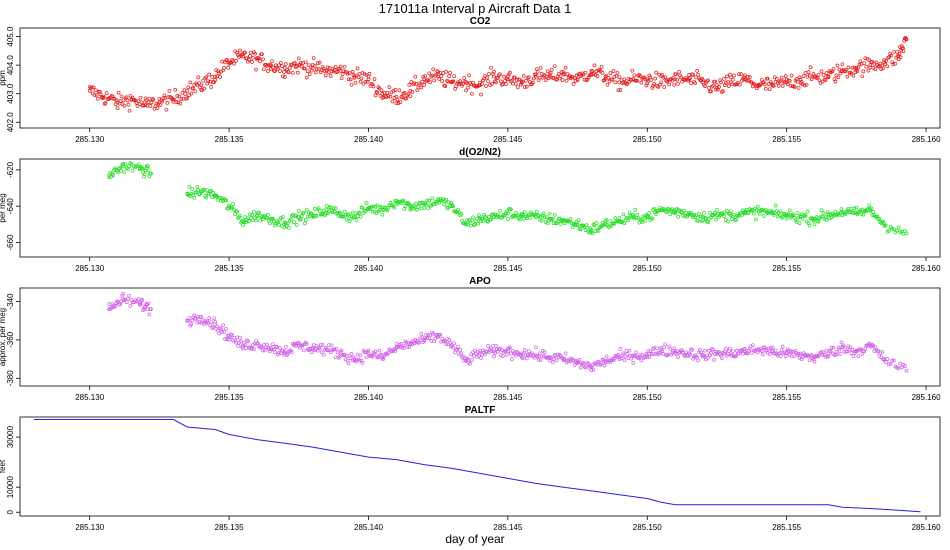 The width and height of the screenshot is (950, 550). I want to click on x-tick-label: 285.145, so click(507, 139).